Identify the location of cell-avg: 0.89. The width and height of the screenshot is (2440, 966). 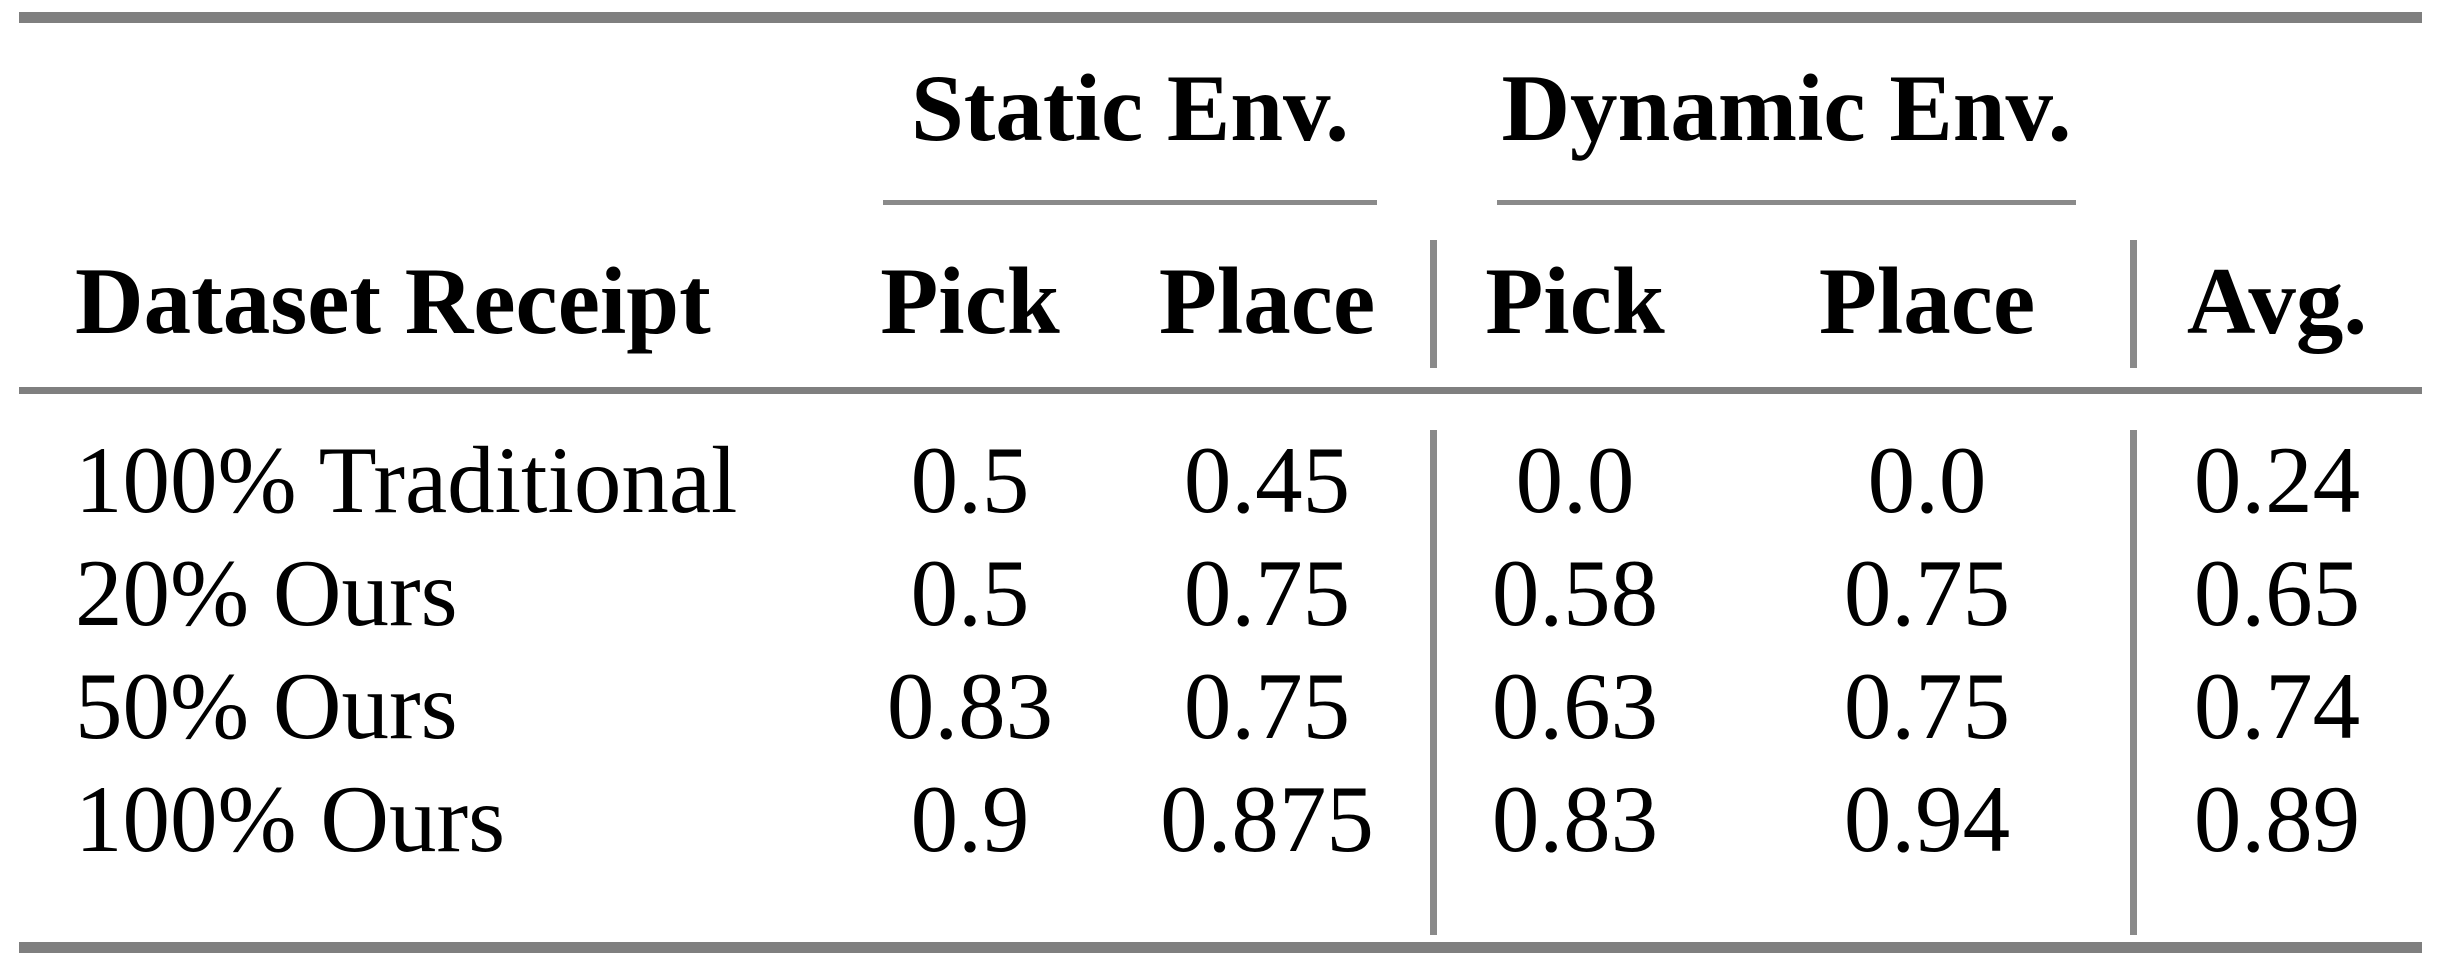
(2277, 819).